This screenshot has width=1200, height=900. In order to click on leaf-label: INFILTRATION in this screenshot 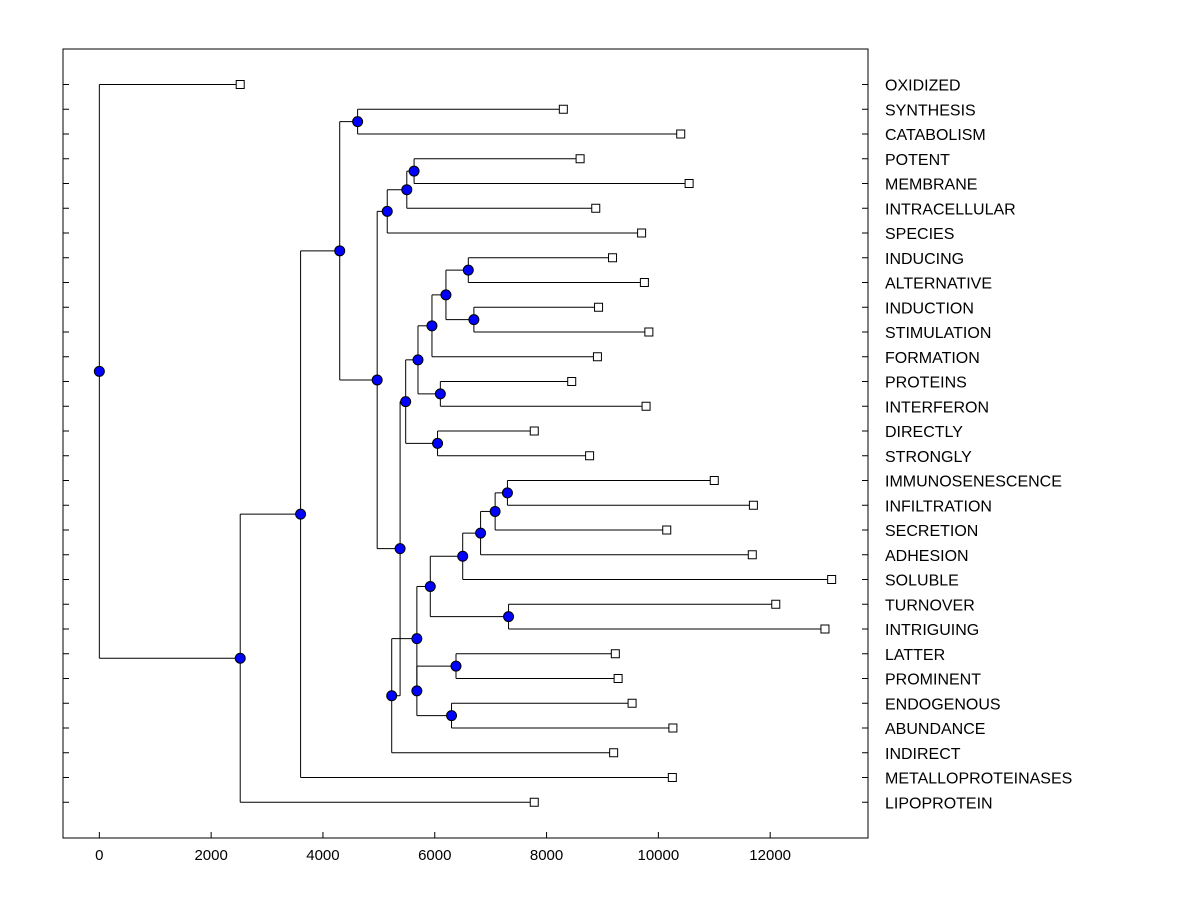, I will do `click(938, 506)`.